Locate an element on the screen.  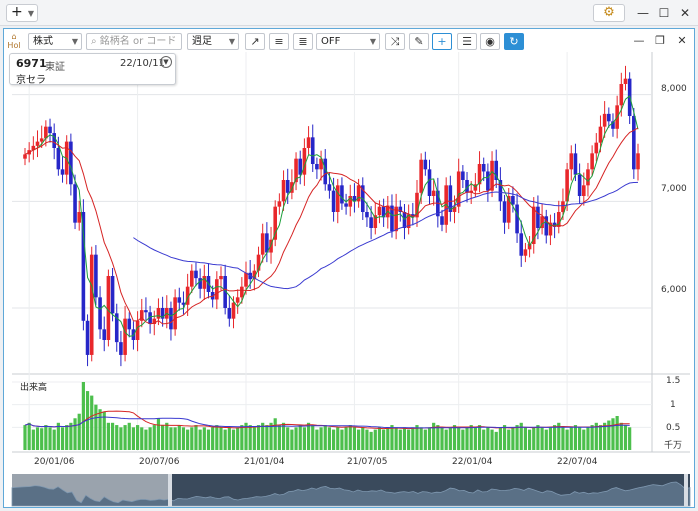
volume-title: 出来高 is located at coordinates (34, 388).